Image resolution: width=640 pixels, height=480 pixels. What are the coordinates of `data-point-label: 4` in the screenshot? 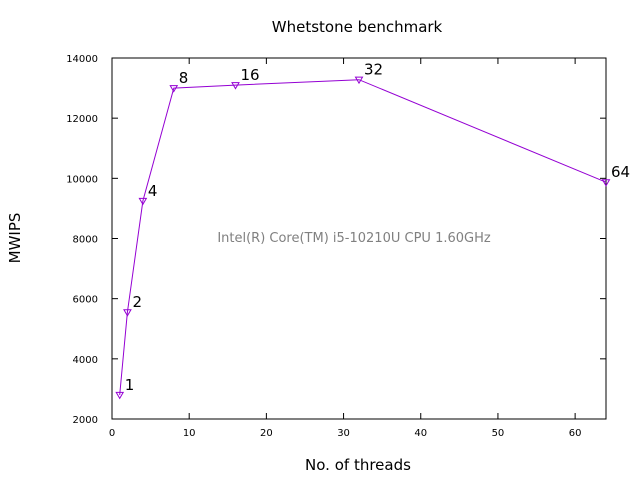 It's located at (153, 191).